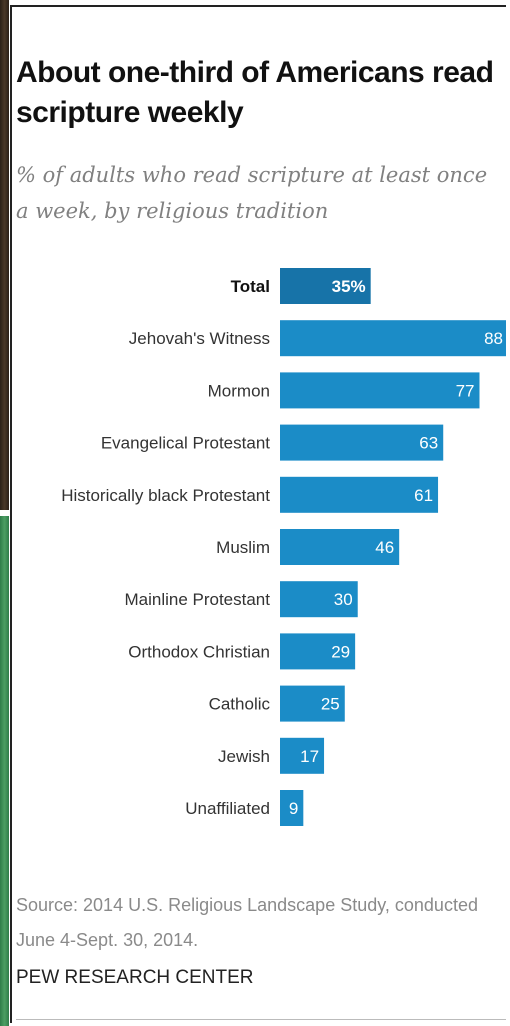 The image size is (510, 1026). Describe the element at coordinates (362, 442) in the screenshot. I see `bar-evangelical-protestant` at that location.